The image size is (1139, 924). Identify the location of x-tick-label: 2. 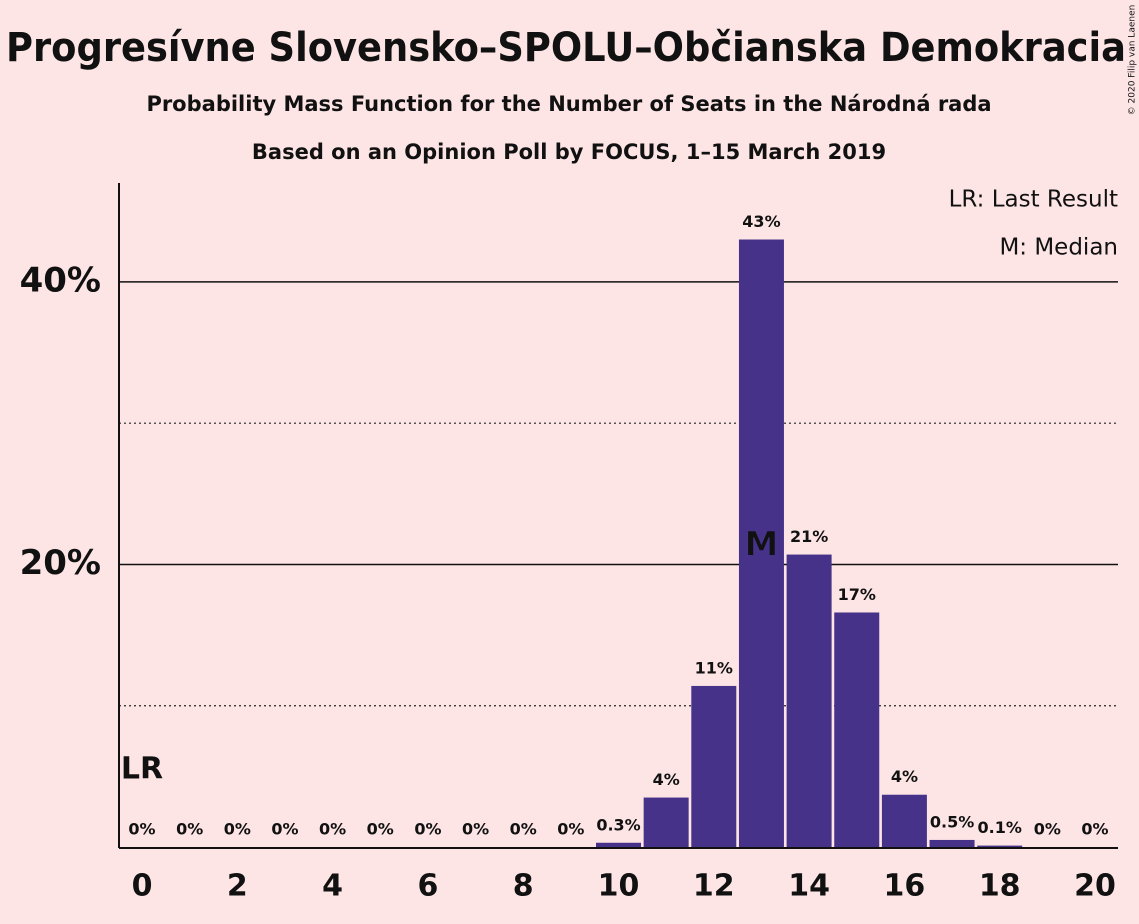
(237, 886).